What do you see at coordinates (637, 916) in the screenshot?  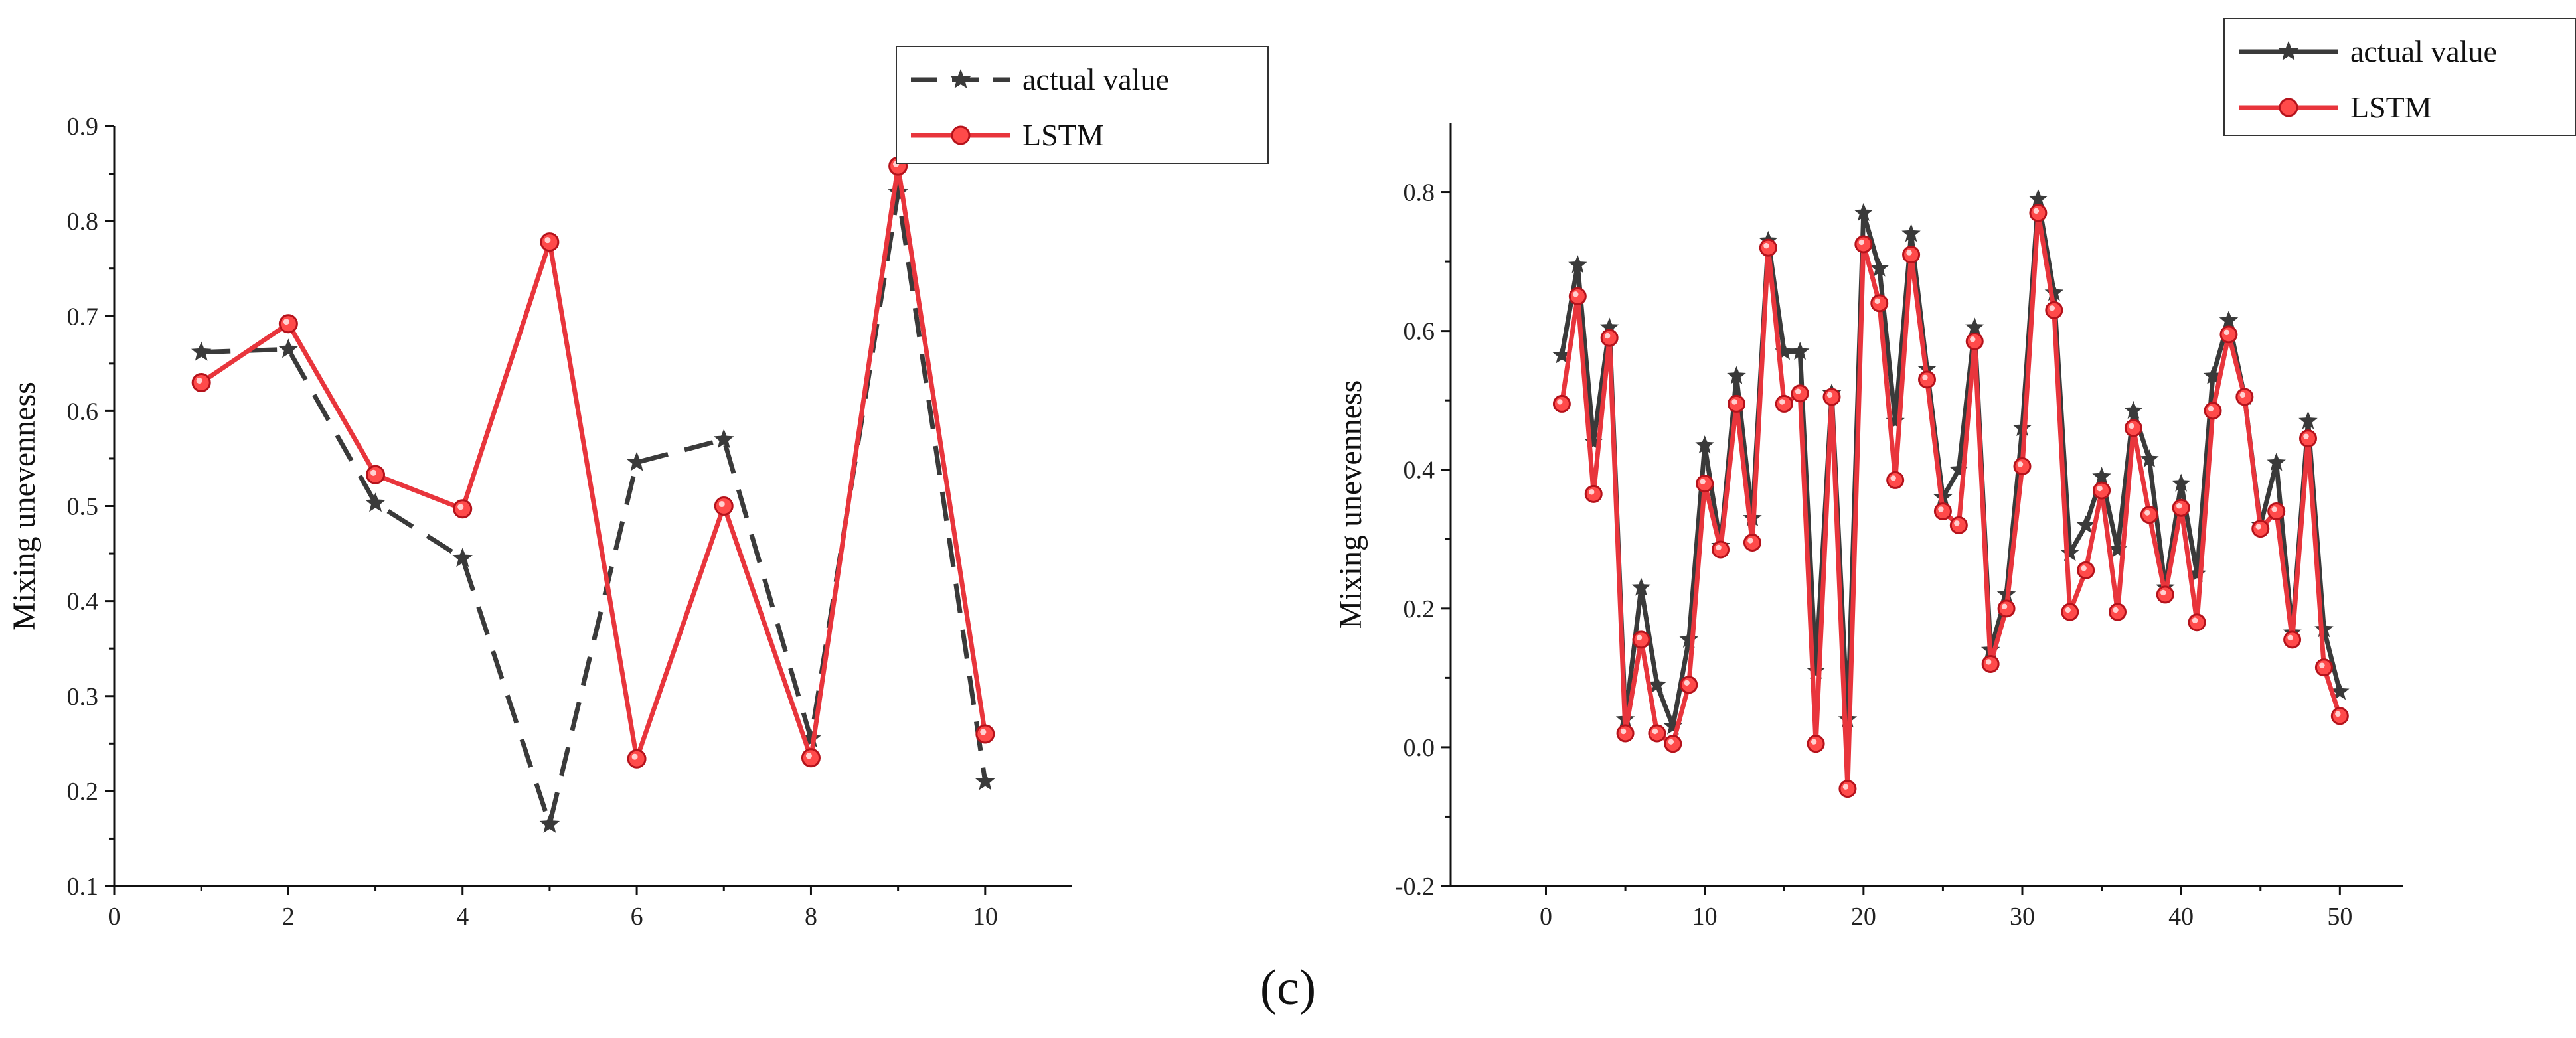 I see `x-tick-label: 6` at bounding box center [637, 916].